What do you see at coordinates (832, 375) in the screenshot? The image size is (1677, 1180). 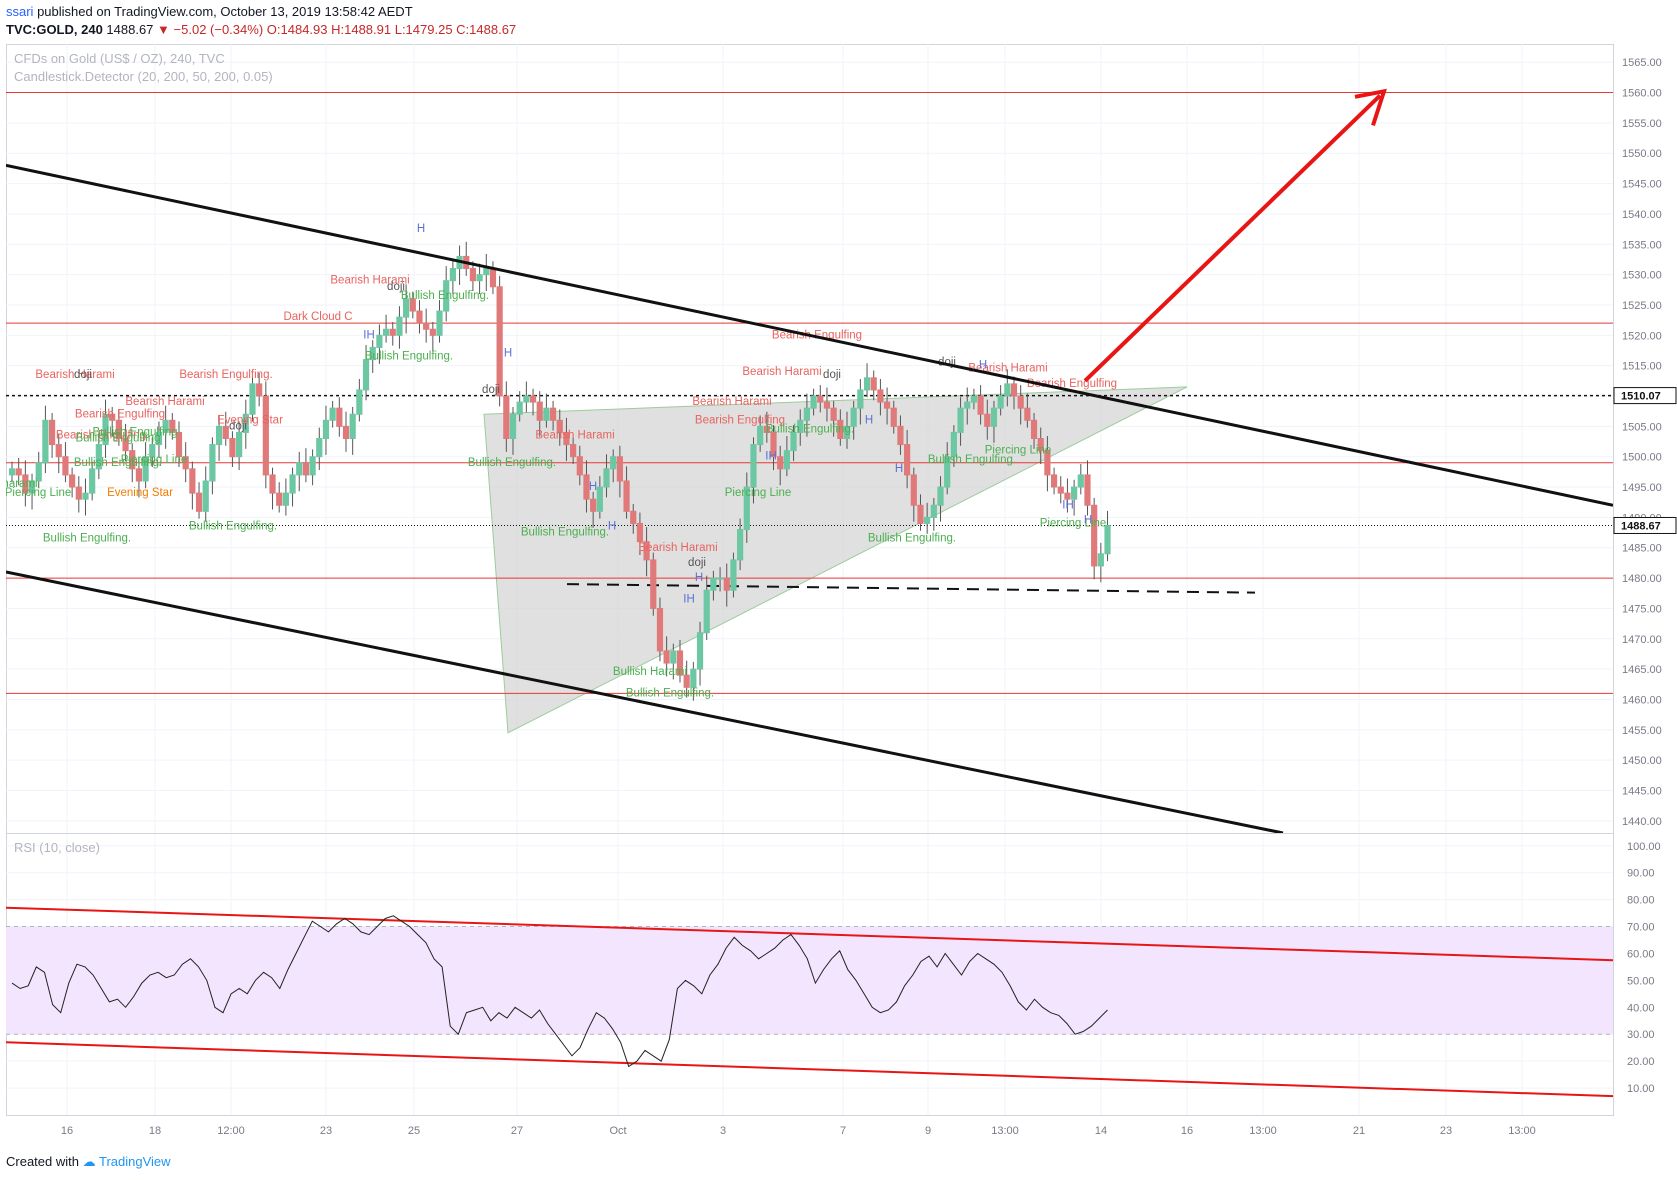 I see `pattern-label: doji` at bounding box center [832, 375].